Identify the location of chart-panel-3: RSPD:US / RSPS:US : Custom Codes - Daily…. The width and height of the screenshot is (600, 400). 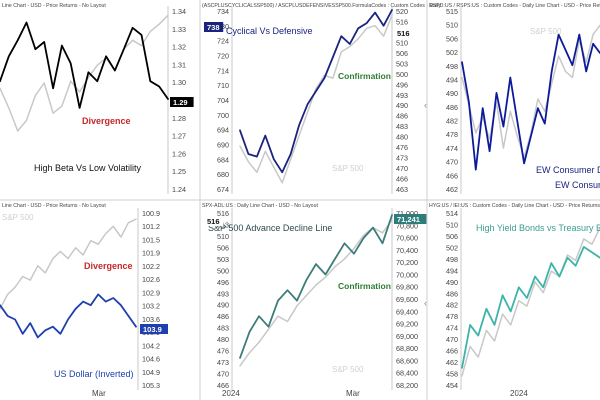
(513, 100).